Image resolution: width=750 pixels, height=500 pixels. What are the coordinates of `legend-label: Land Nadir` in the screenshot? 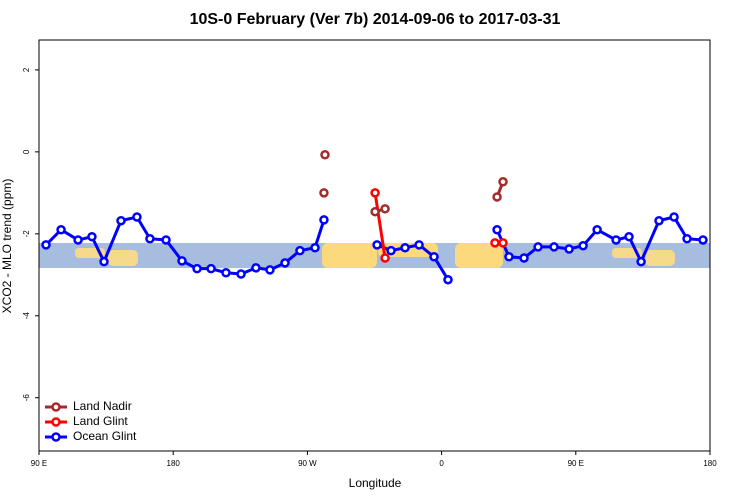 It's located at (102, 406).